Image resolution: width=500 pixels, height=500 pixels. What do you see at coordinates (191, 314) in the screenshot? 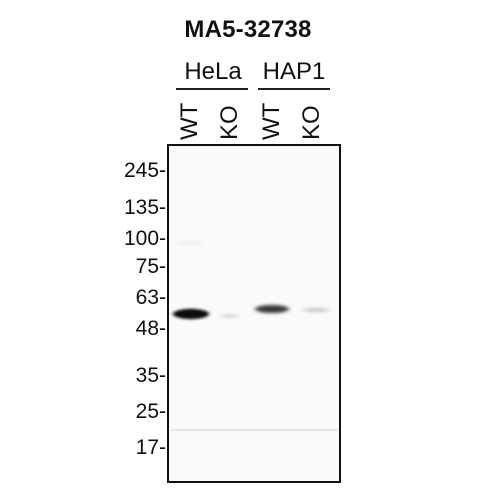
I see `band-hela-wt` at bounding box center [191, 314].